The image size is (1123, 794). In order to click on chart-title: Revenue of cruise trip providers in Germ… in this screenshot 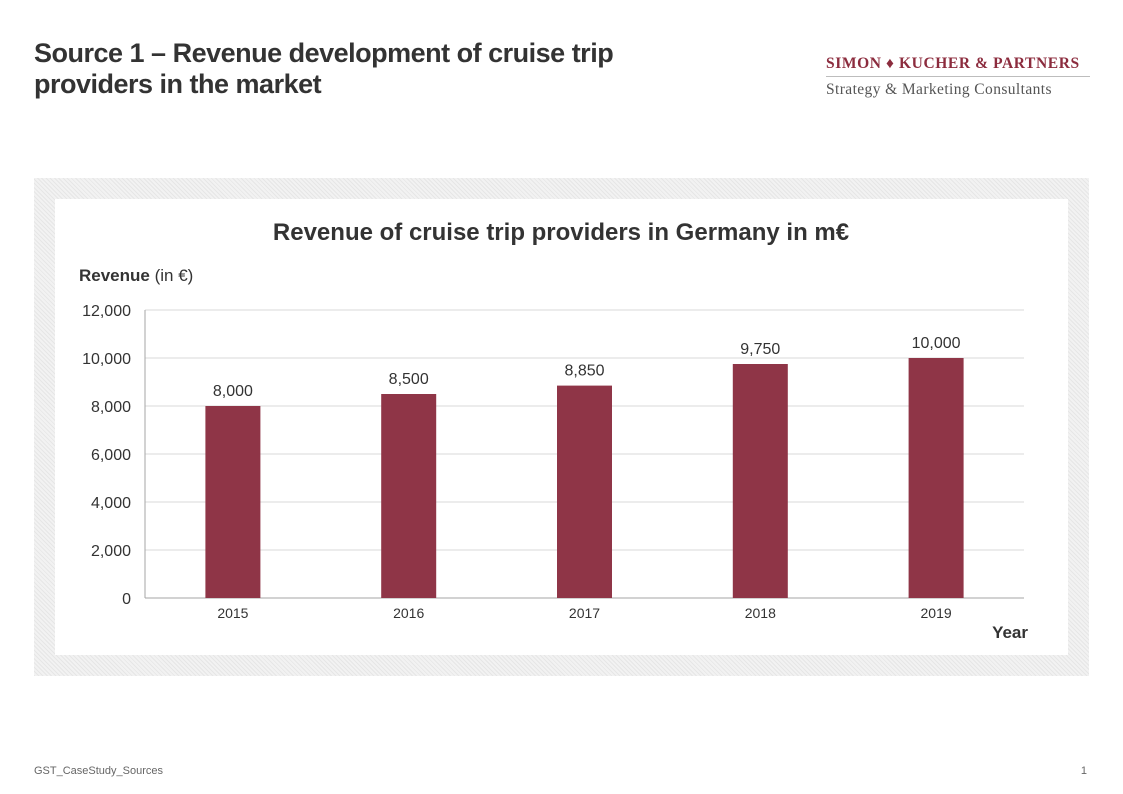, I will do `click(561, 232)`.